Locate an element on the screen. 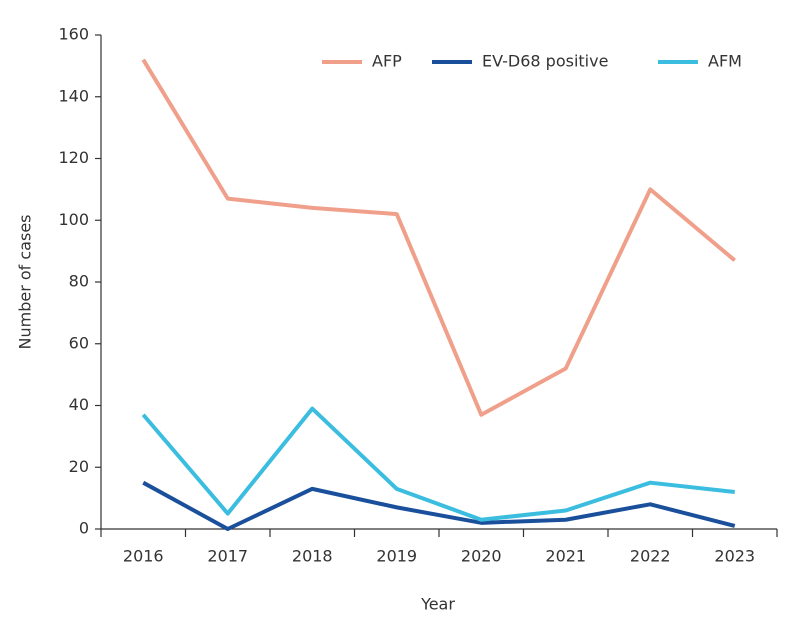 This screenshot has height=631, width=800. x-tick-label: 2018 is located at coordinates (312, 556).